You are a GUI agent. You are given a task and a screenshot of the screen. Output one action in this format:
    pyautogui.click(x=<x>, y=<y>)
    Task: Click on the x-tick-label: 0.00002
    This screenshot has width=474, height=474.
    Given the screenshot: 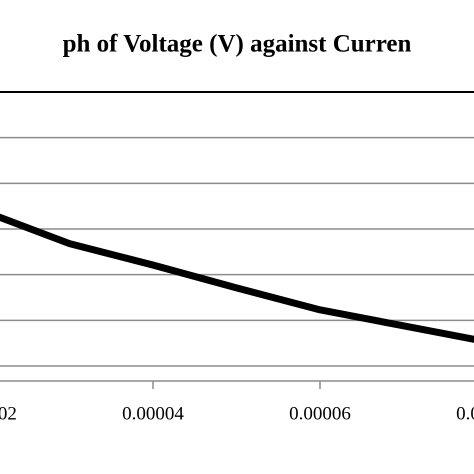 What is the action you would take?
    pyautogui.click(x=8, y=413)
    